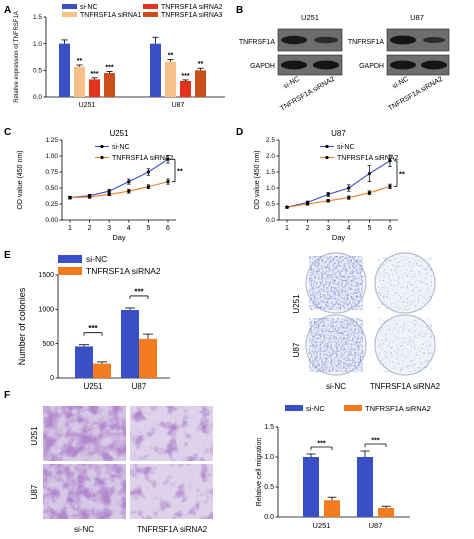  What do you see at coordinates (51, 220) in the screenshot?
I see `y-tick-label: 0.00` at bounding box center [51, 220].